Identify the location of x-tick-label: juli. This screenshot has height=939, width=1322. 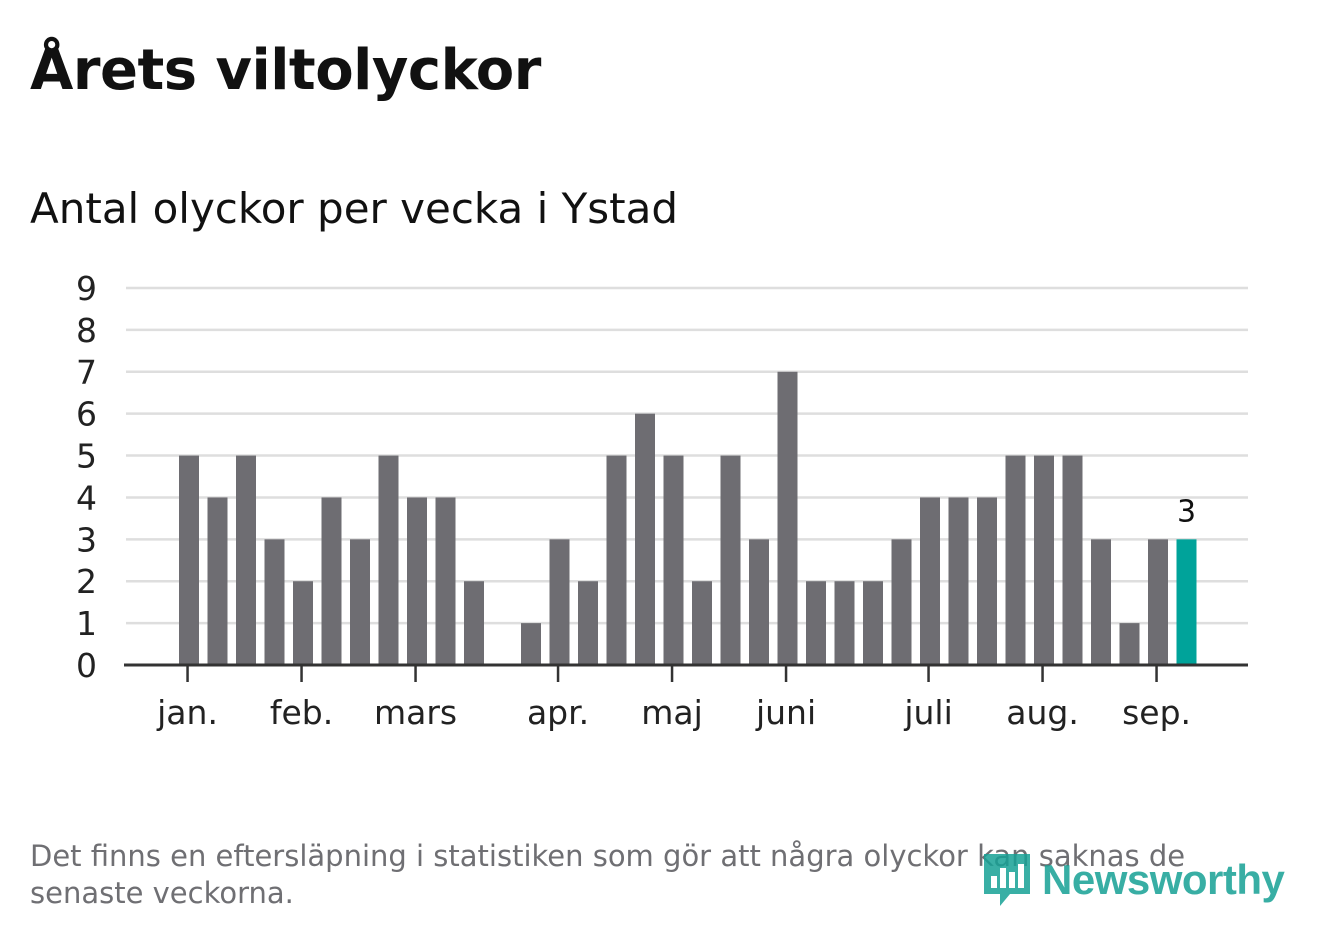
(927, 712).